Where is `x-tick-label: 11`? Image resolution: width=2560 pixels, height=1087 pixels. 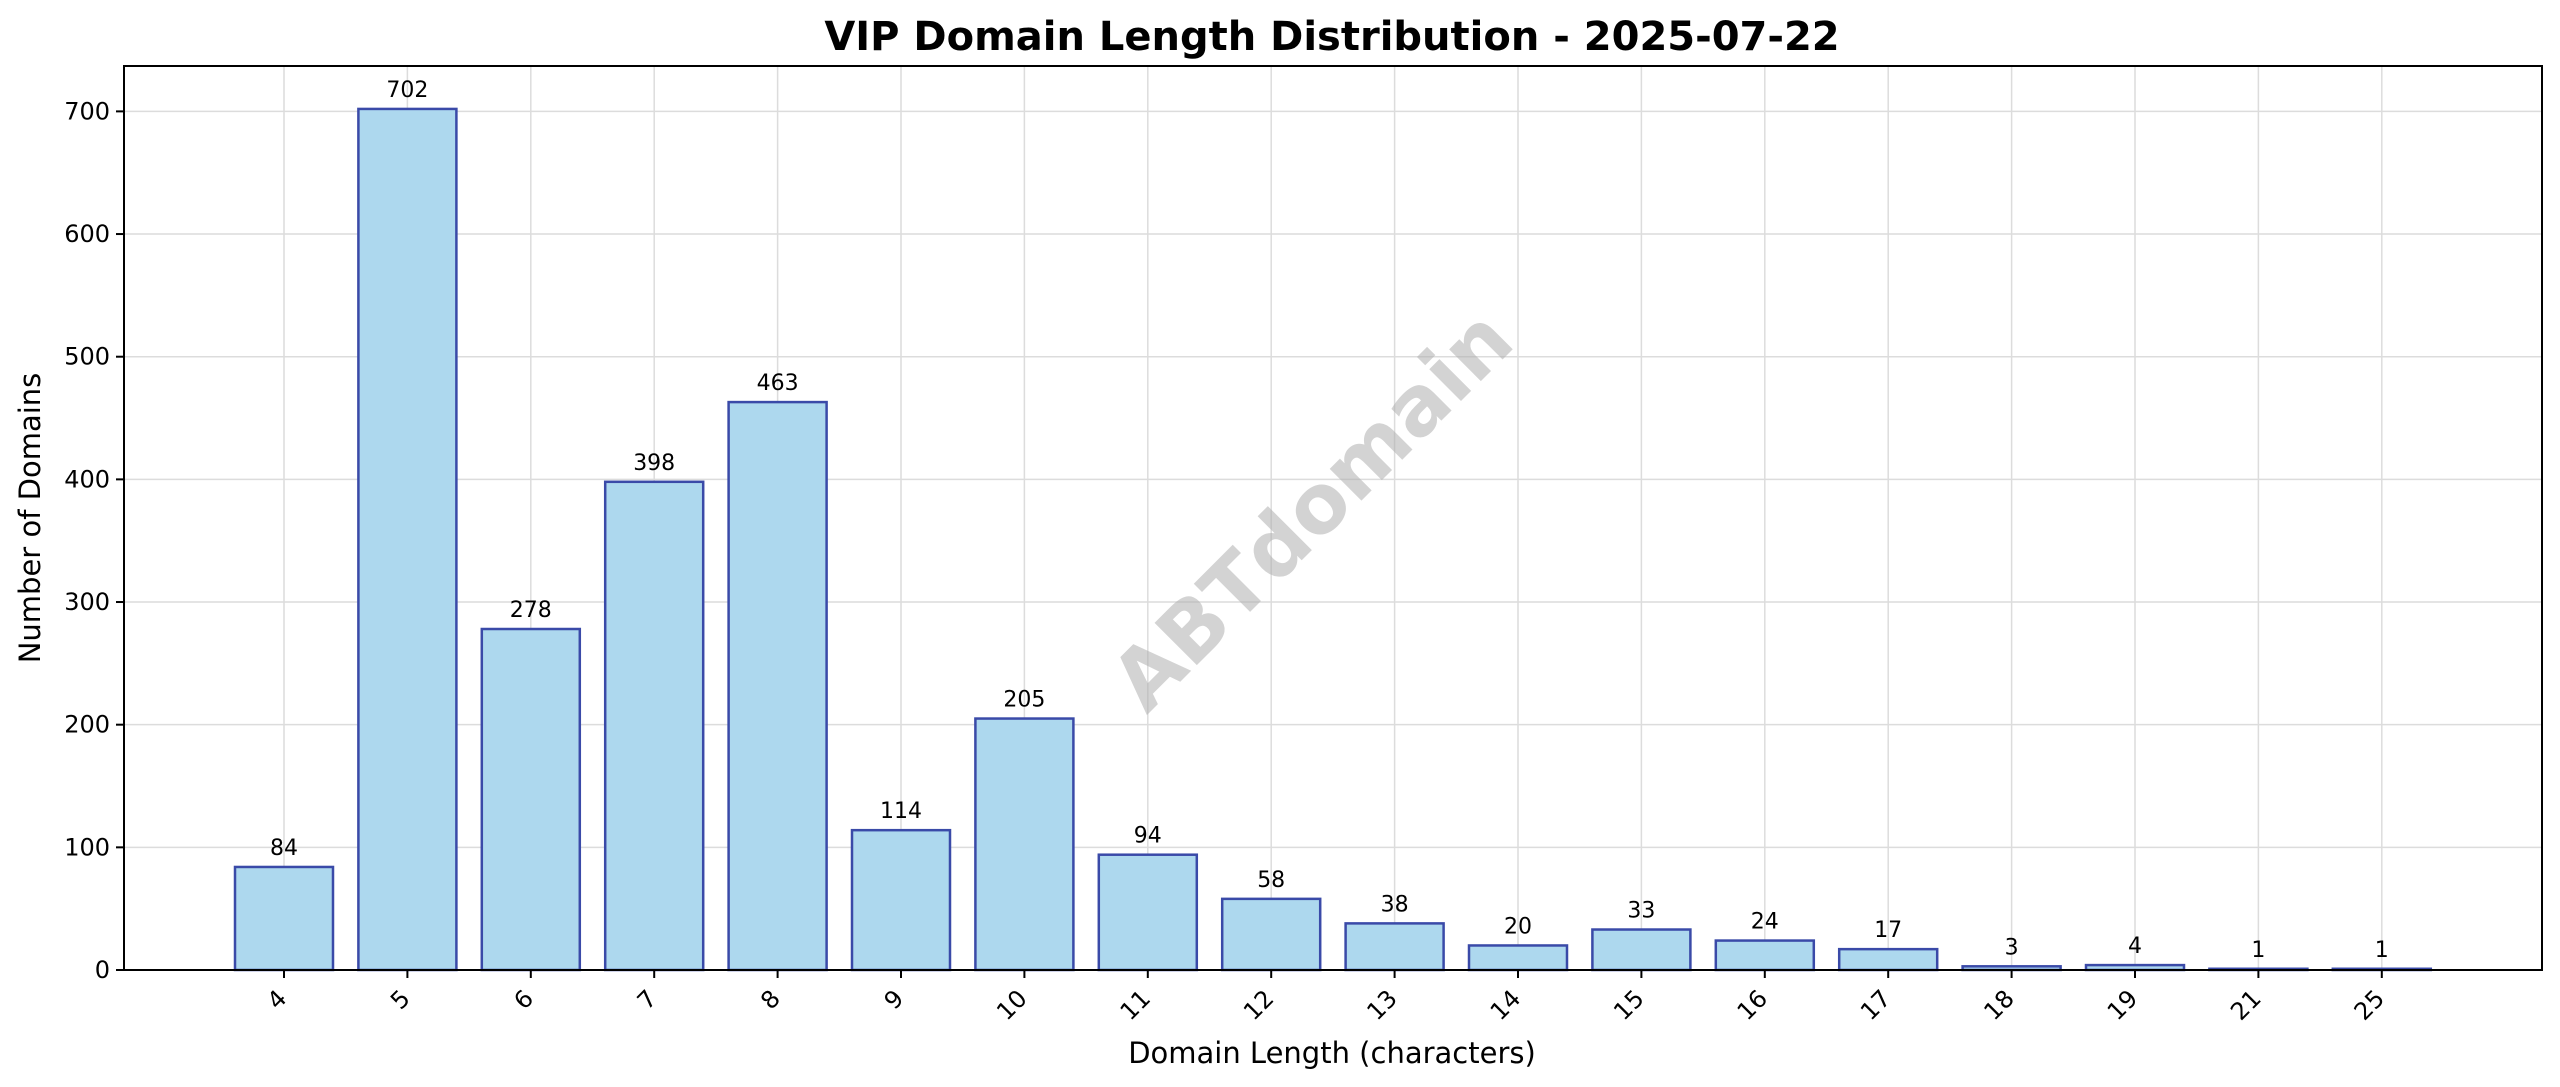 x-tick-label: 11 is located at coordinates (1135, 1004).